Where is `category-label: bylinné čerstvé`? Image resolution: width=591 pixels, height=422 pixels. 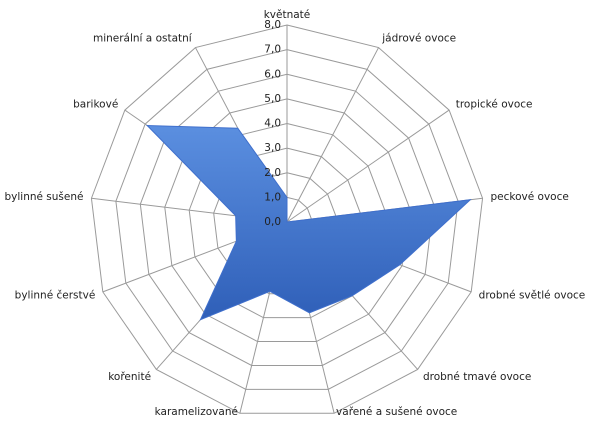
category-label: bylinné čerstvé is located at coordinates (55, 295).